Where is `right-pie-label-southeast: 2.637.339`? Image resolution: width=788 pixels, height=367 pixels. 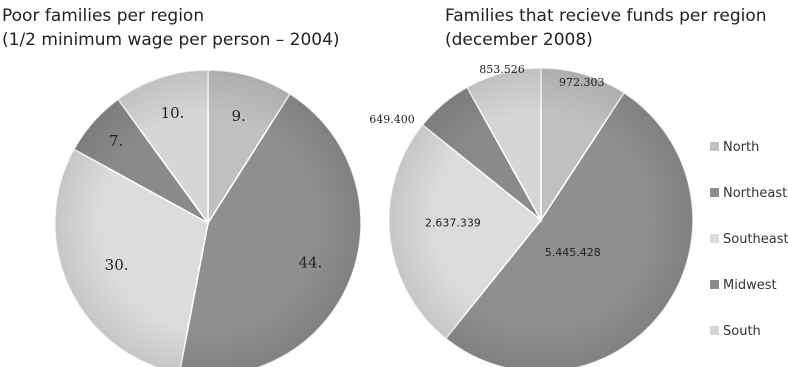
right-pie-label-southeast: 2.637.339 is located at coordinates (453, 222).